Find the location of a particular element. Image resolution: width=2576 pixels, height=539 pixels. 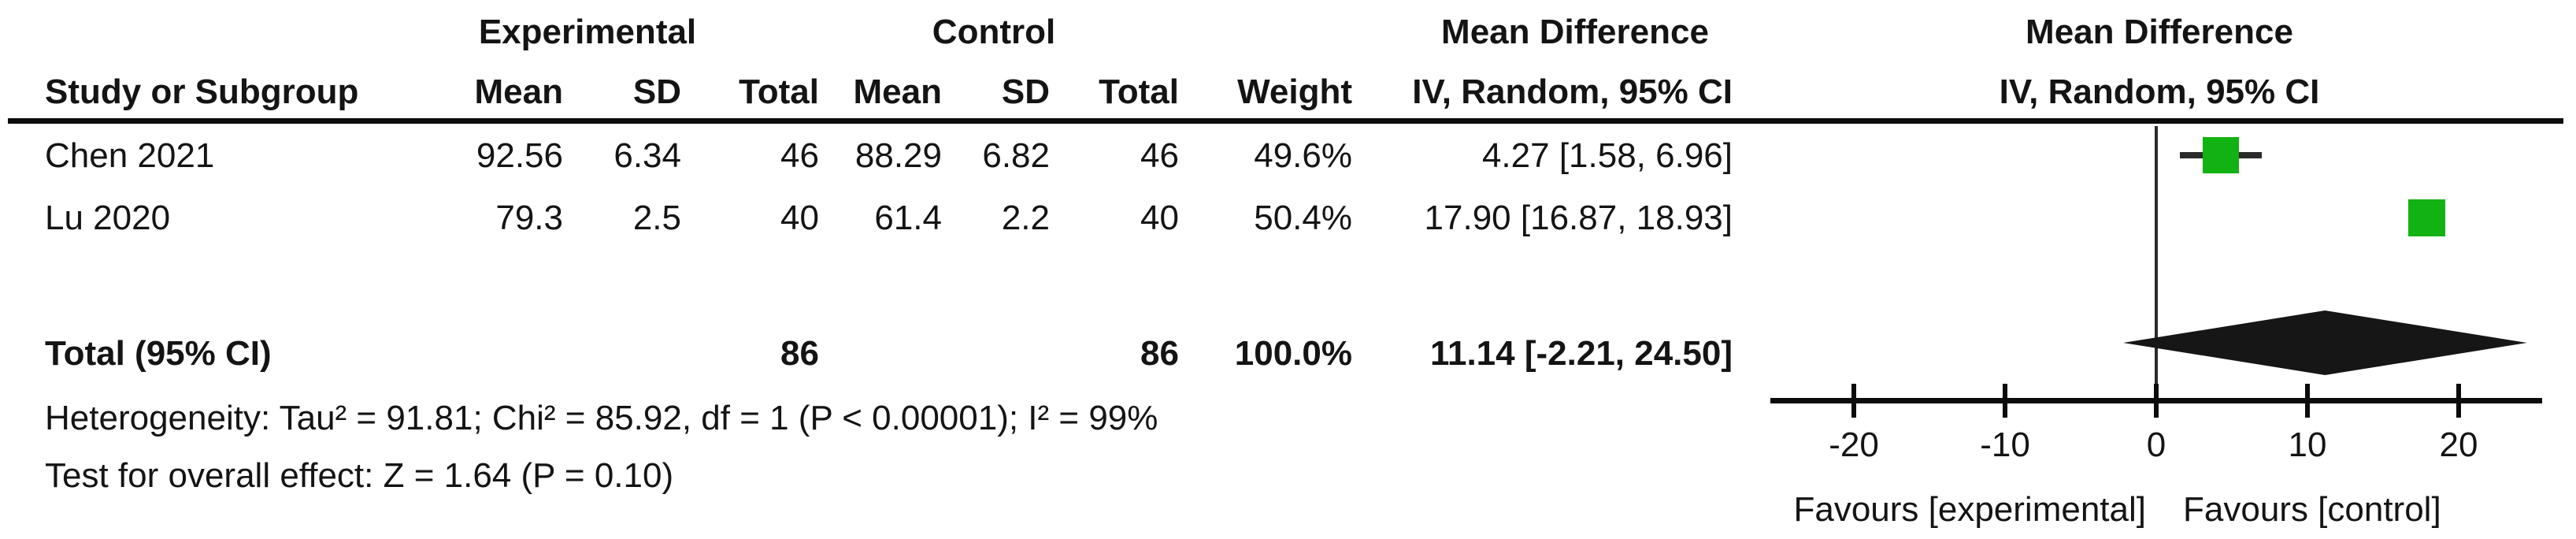

col-header-ctl-mean: Mean is located at coordinates (897, 91).